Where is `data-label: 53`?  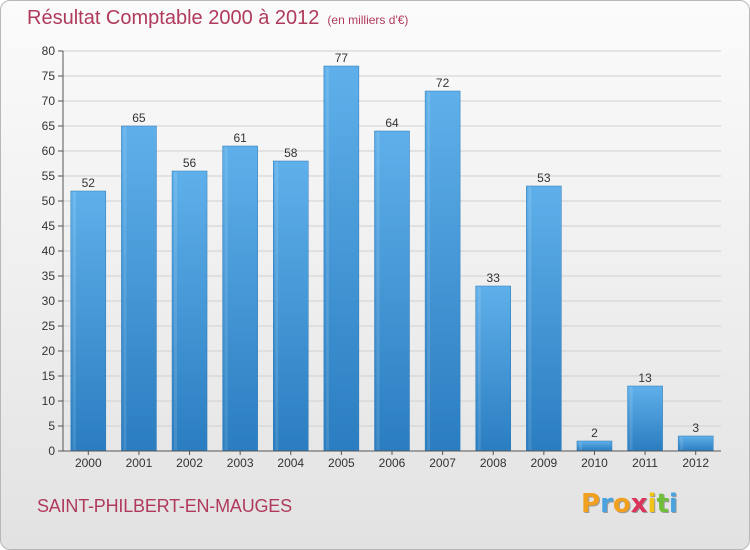
data-label: 53 is located at coordinates (544, 178).